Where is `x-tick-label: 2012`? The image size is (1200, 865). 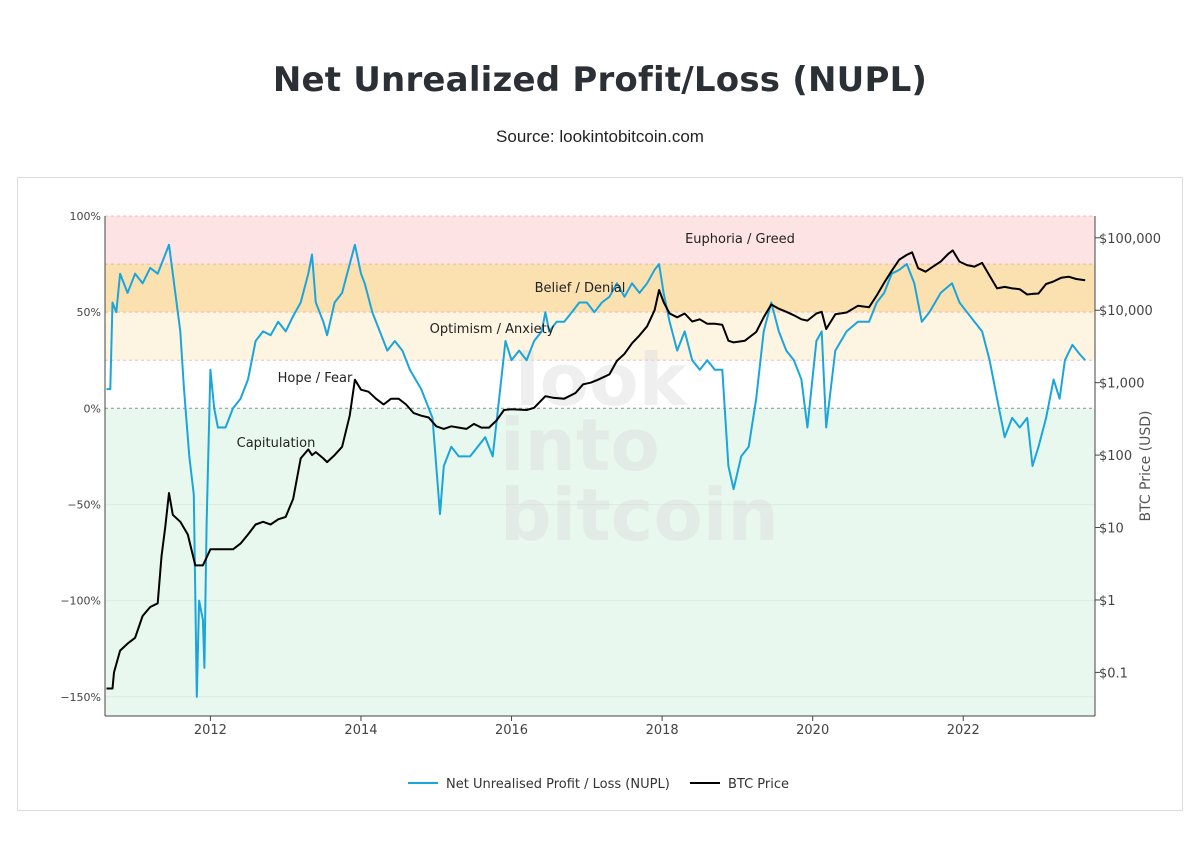
x-tick-label: 2012 is located at coordinates (210, 730).